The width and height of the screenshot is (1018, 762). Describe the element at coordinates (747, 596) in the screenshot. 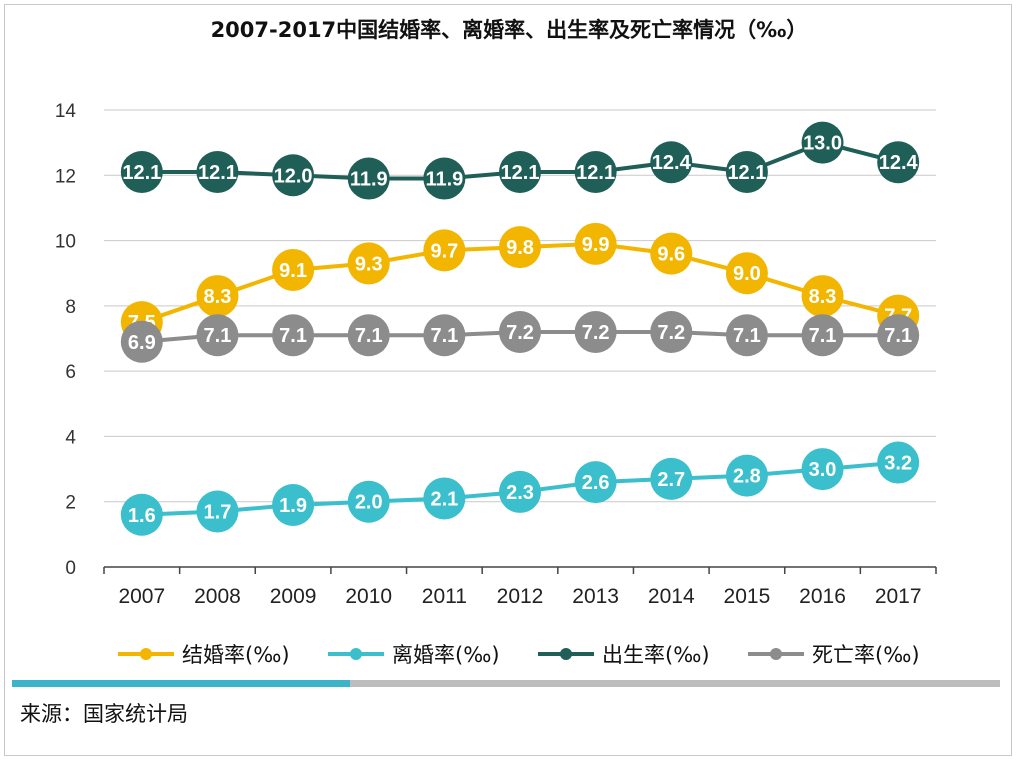

I see `x-tick-label: 2015` at that location.